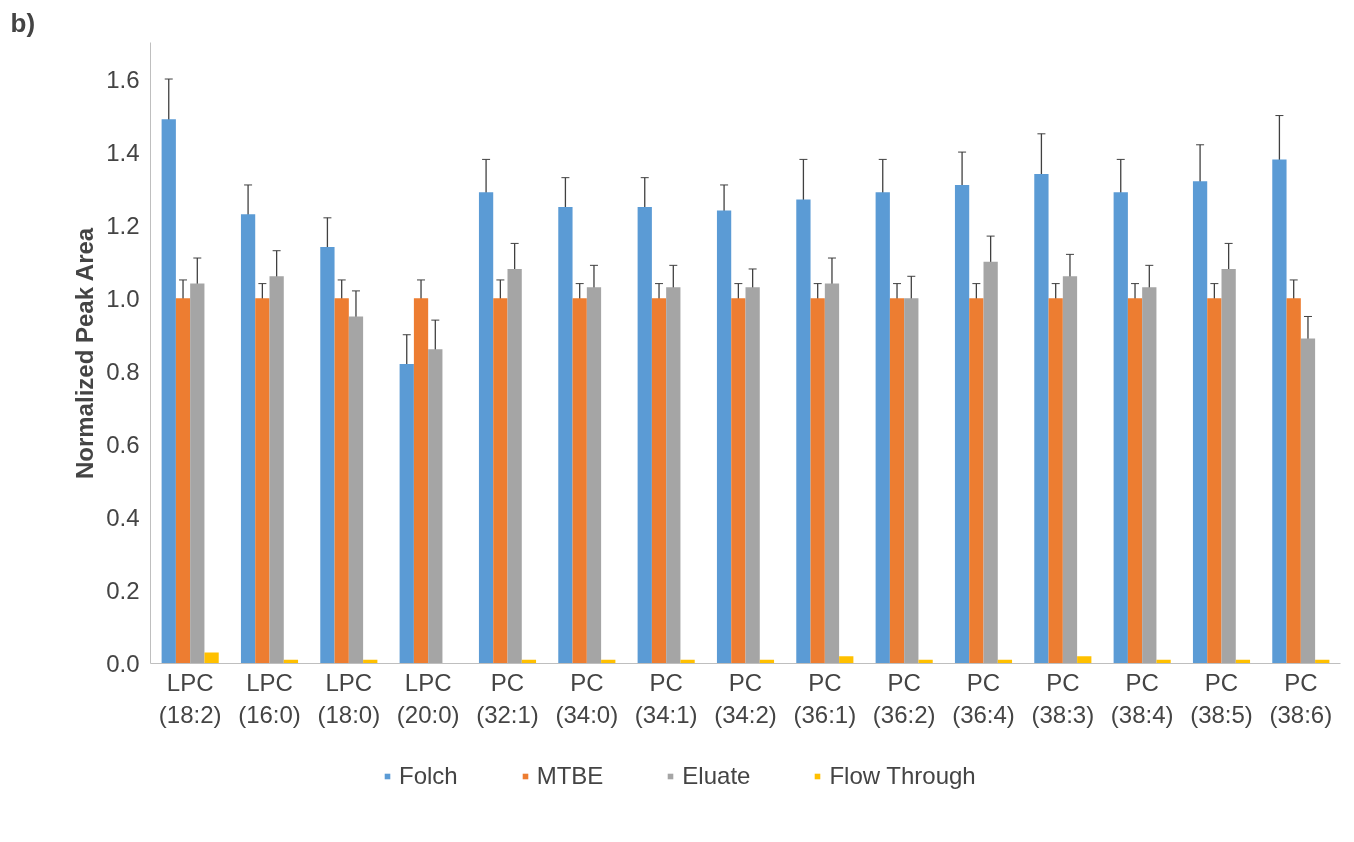 The width and height of the screenshot is (1354, 842). Describe the element at coordinates (23, 22) in the screenshot. I see `text: b)` at that location.